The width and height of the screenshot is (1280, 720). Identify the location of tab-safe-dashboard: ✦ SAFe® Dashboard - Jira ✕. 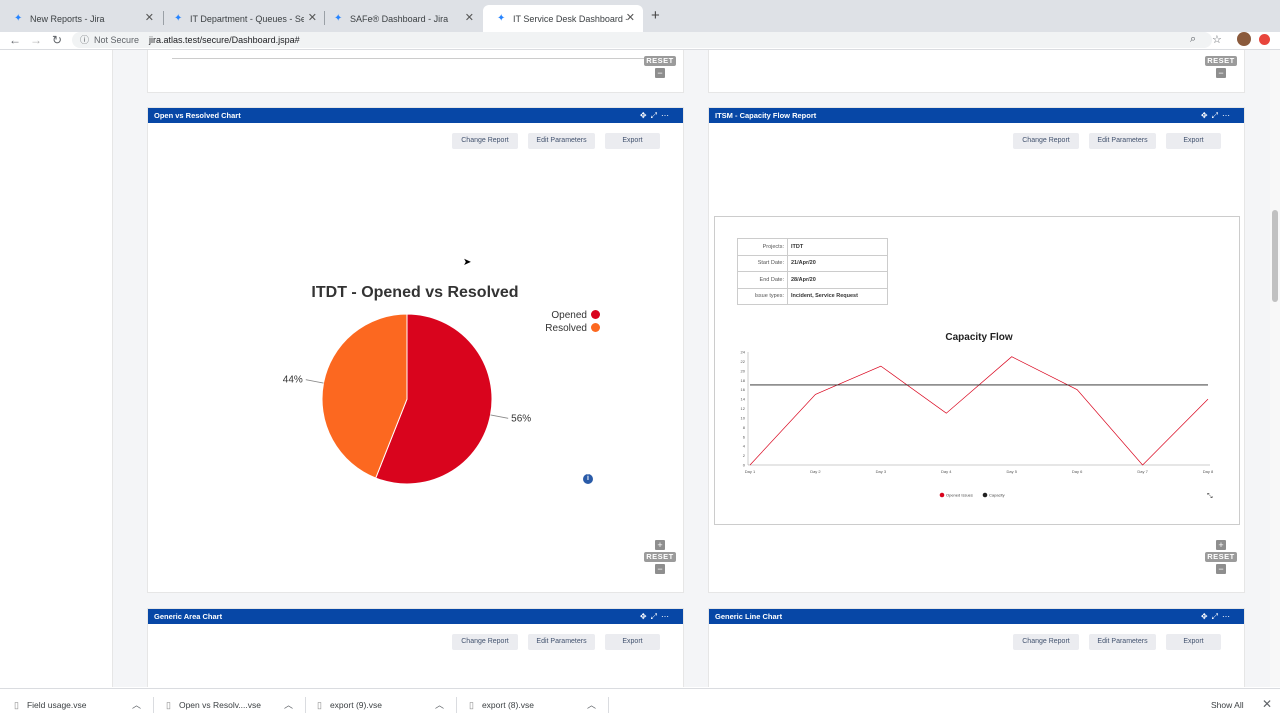
(401, 18).